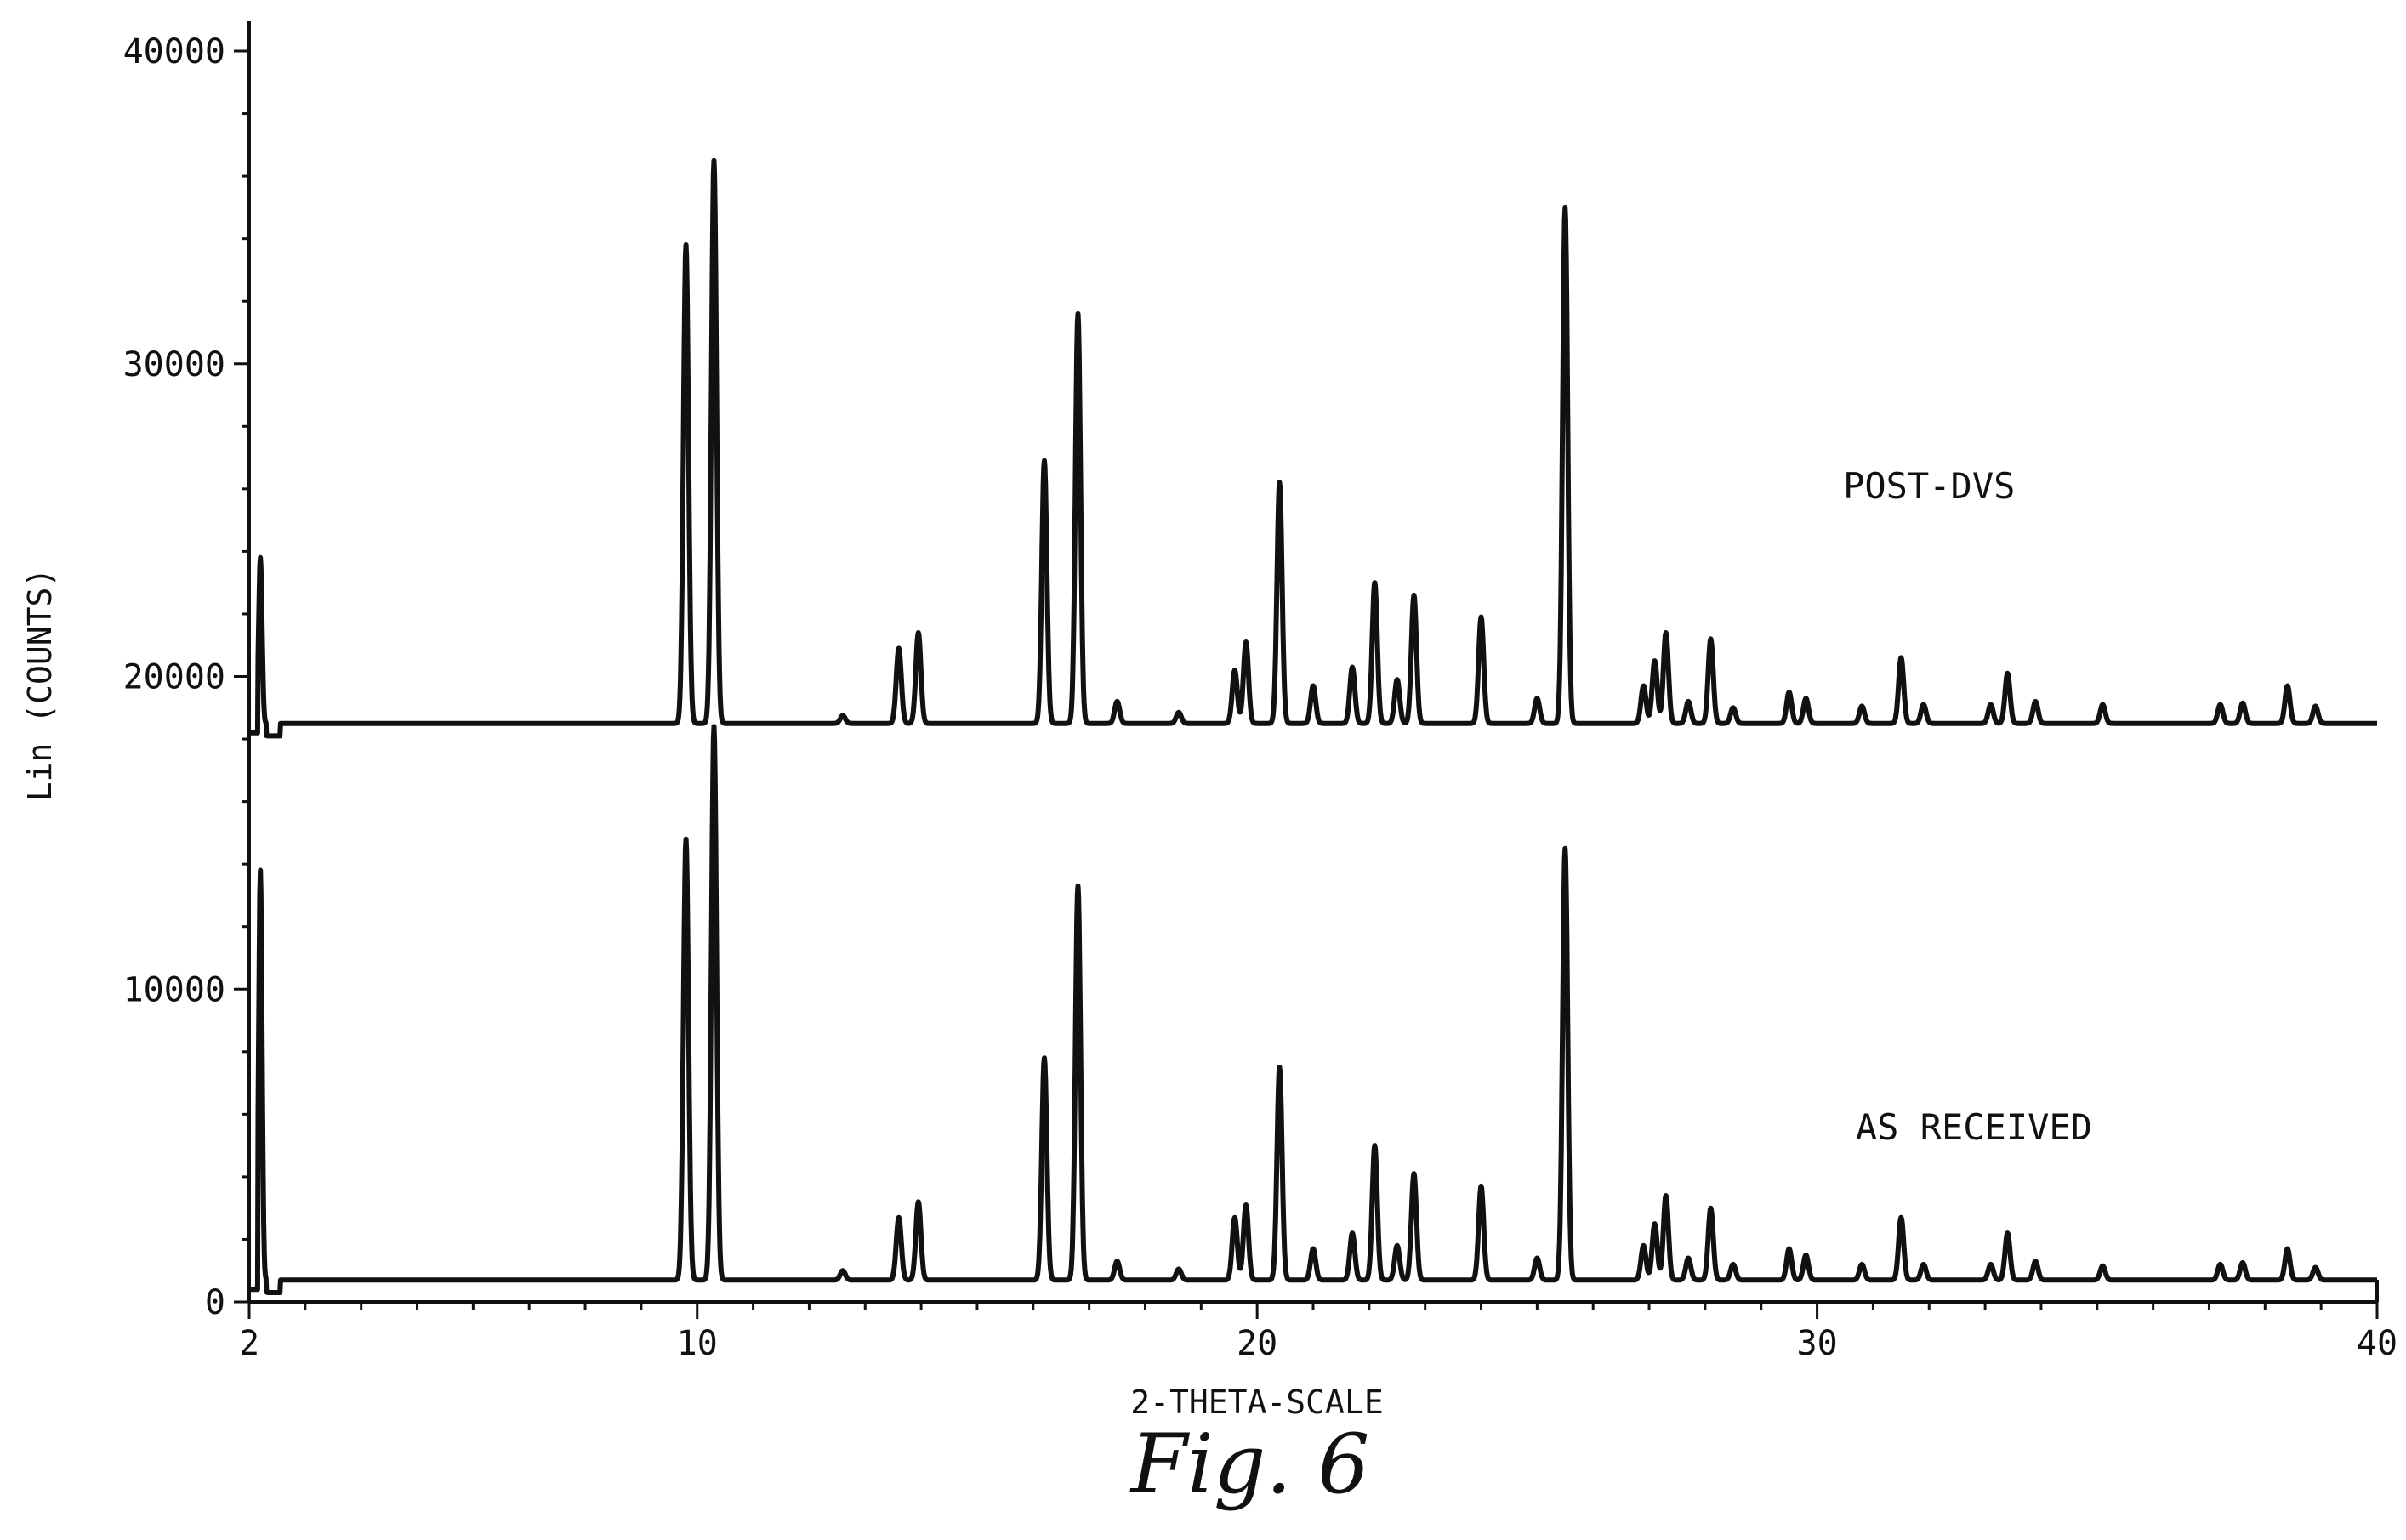 This screenshot has width=2406, height=1540. I want to click on y-tick-label: 0, so click(215, 1302).